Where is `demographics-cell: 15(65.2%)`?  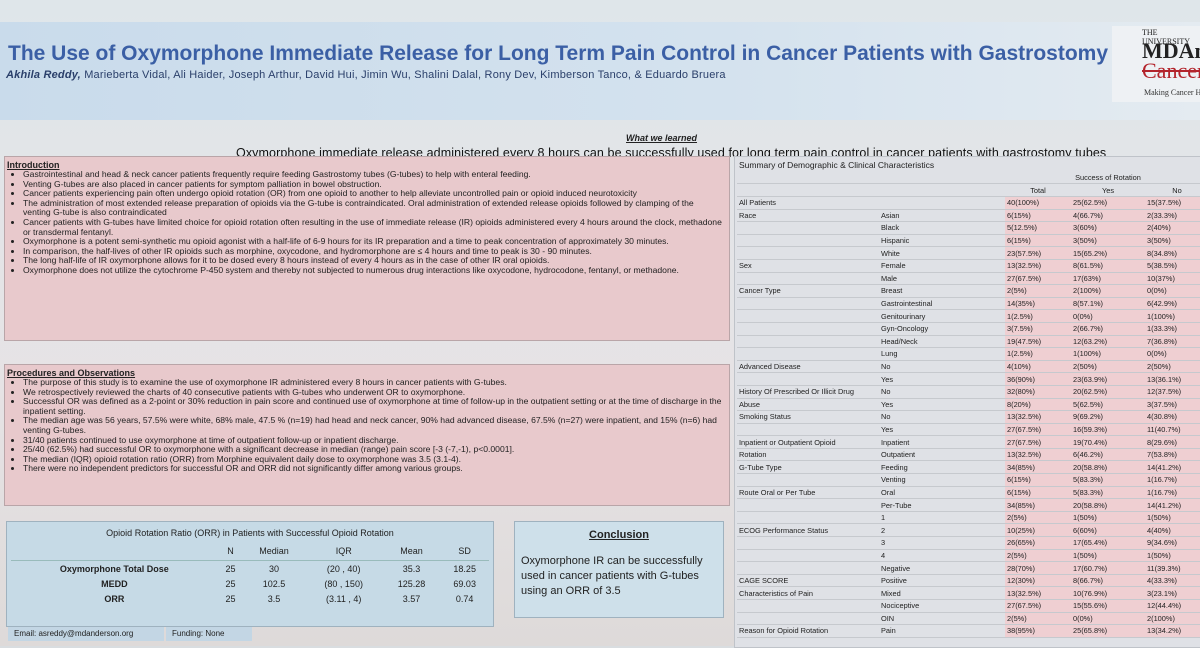 demographics-cell: 15(65.2%) is located at coordinates (1108, 253).